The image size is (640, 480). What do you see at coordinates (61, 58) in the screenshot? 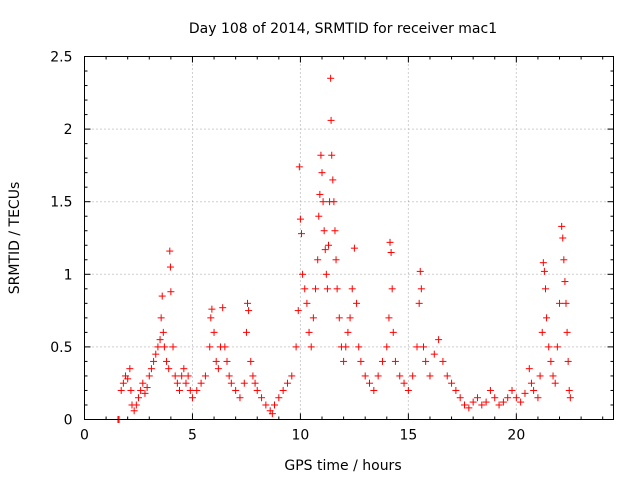
I see `y-tick-label: 2.5` at bounding box center [61, 58].